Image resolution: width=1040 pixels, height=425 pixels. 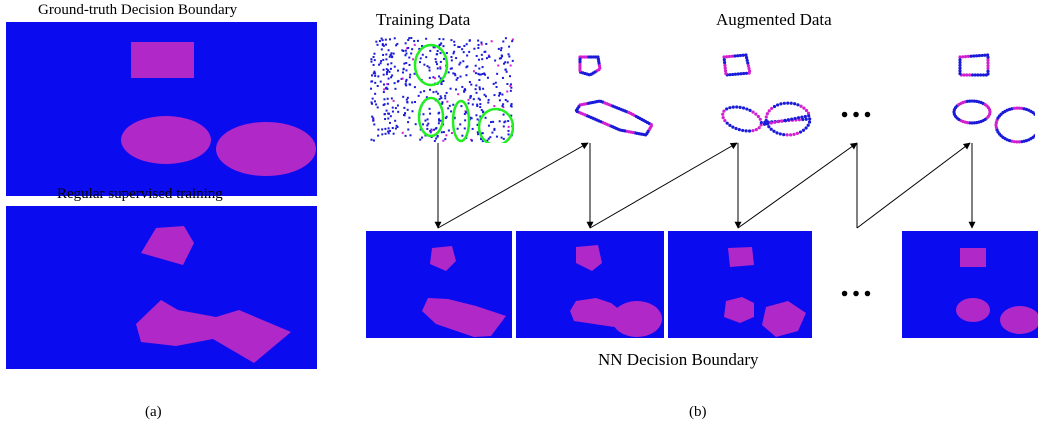 What do you see at coordinates (213, 331) in the screenshot?
I see `supervised-region-bottom` at bounding box center [213, 331].